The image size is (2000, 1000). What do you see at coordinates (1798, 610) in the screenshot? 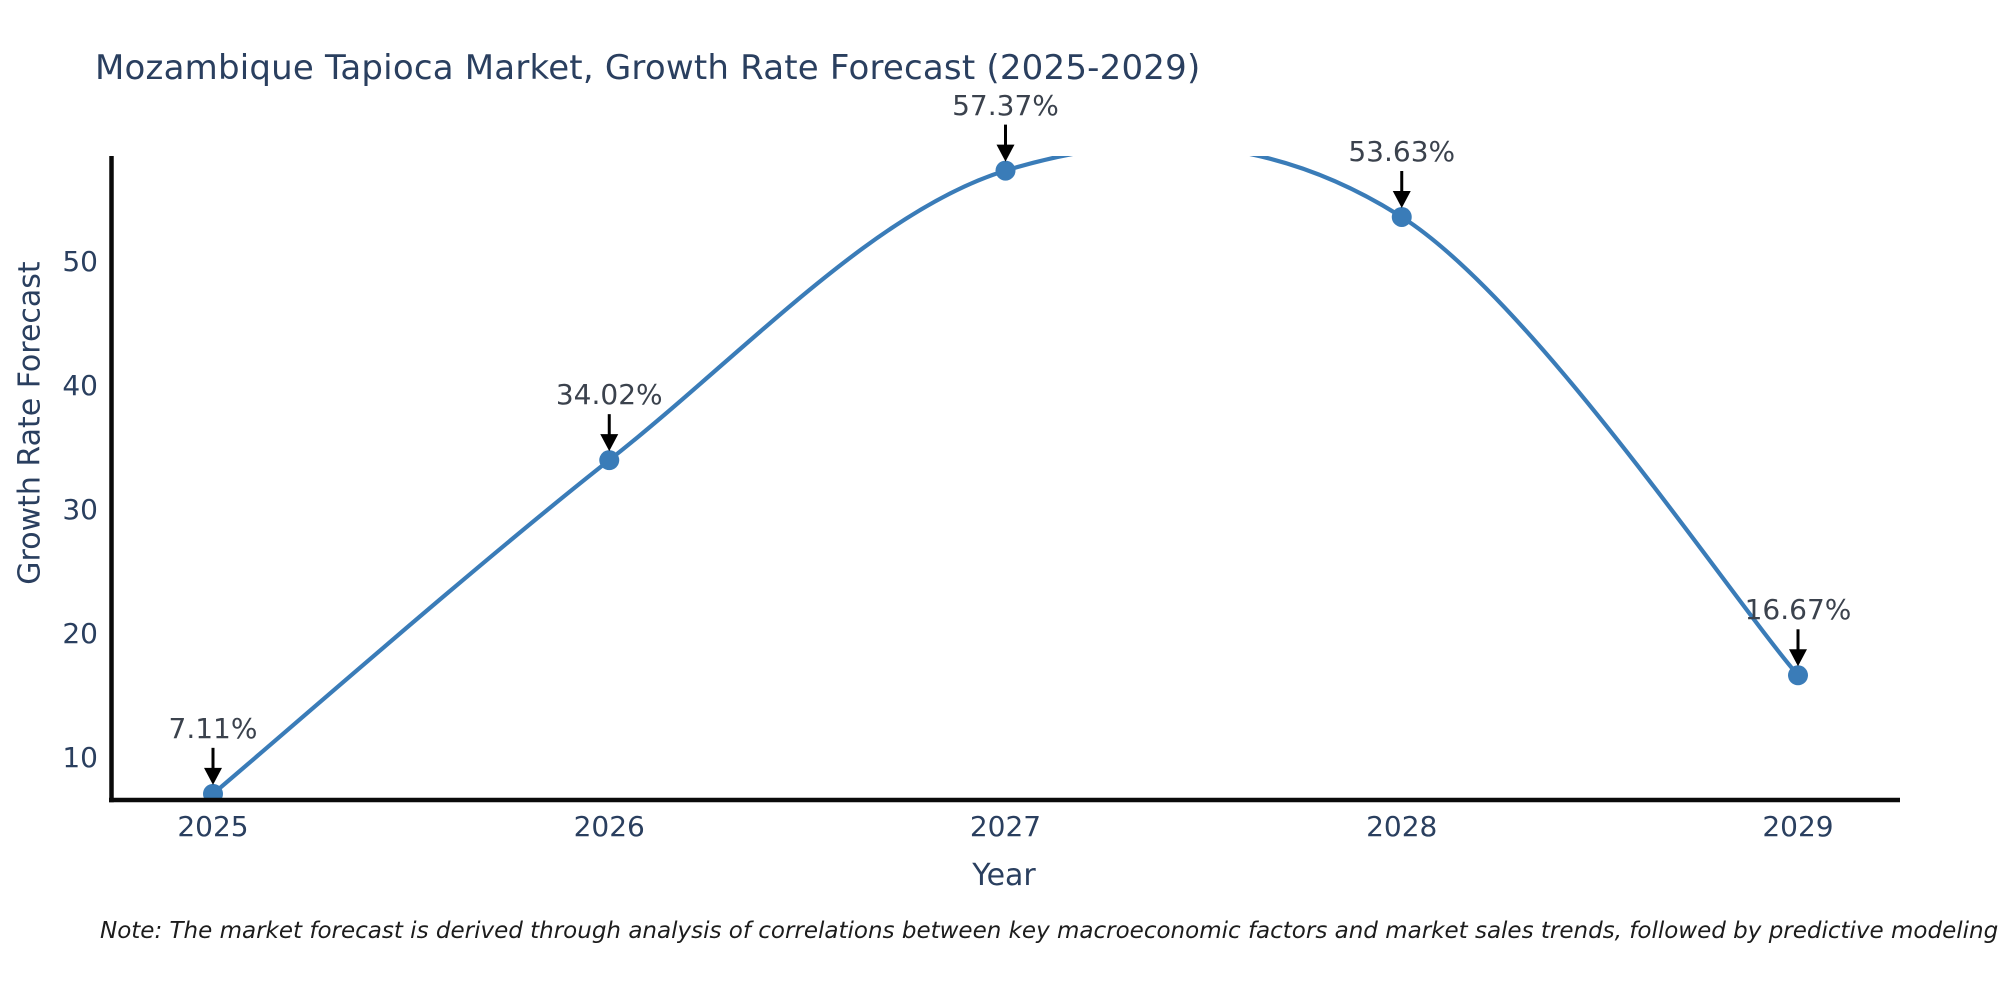
I see `point-annotation-2029: 16.67%` at bounding box center [1798, 610].